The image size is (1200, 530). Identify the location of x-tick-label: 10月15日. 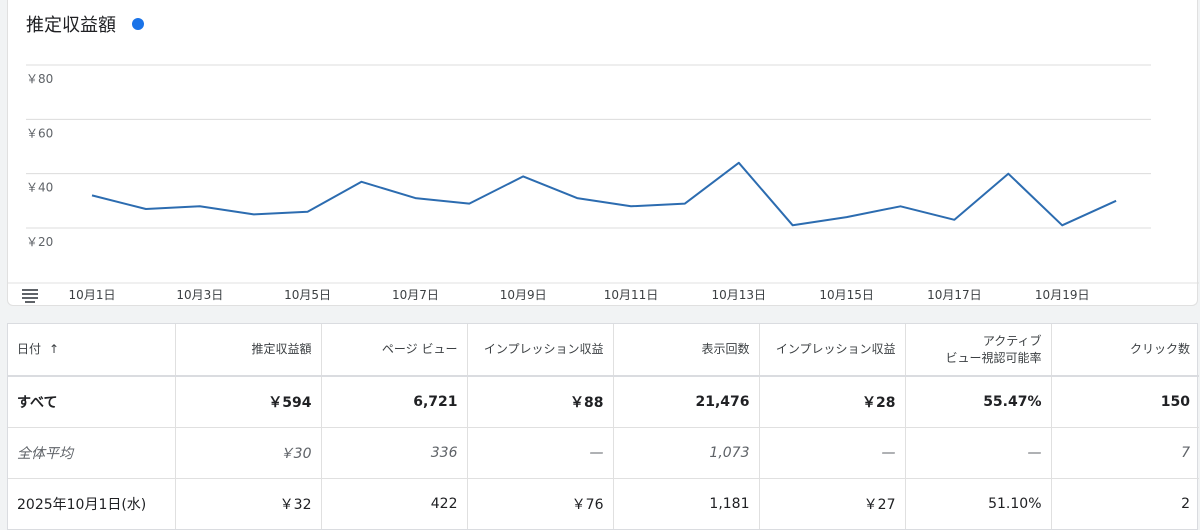
(846, 295).